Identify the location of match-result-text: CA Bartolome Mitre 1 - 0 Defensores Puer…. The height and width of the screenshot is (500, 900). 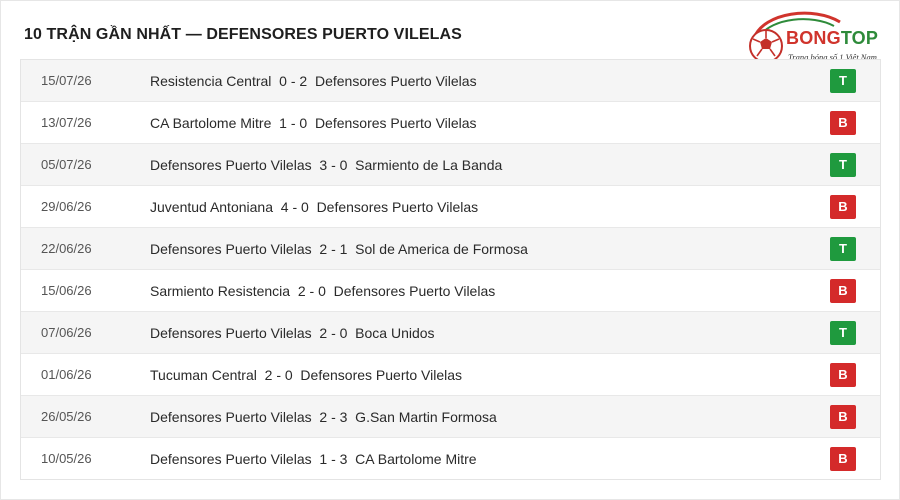
(313, 123).